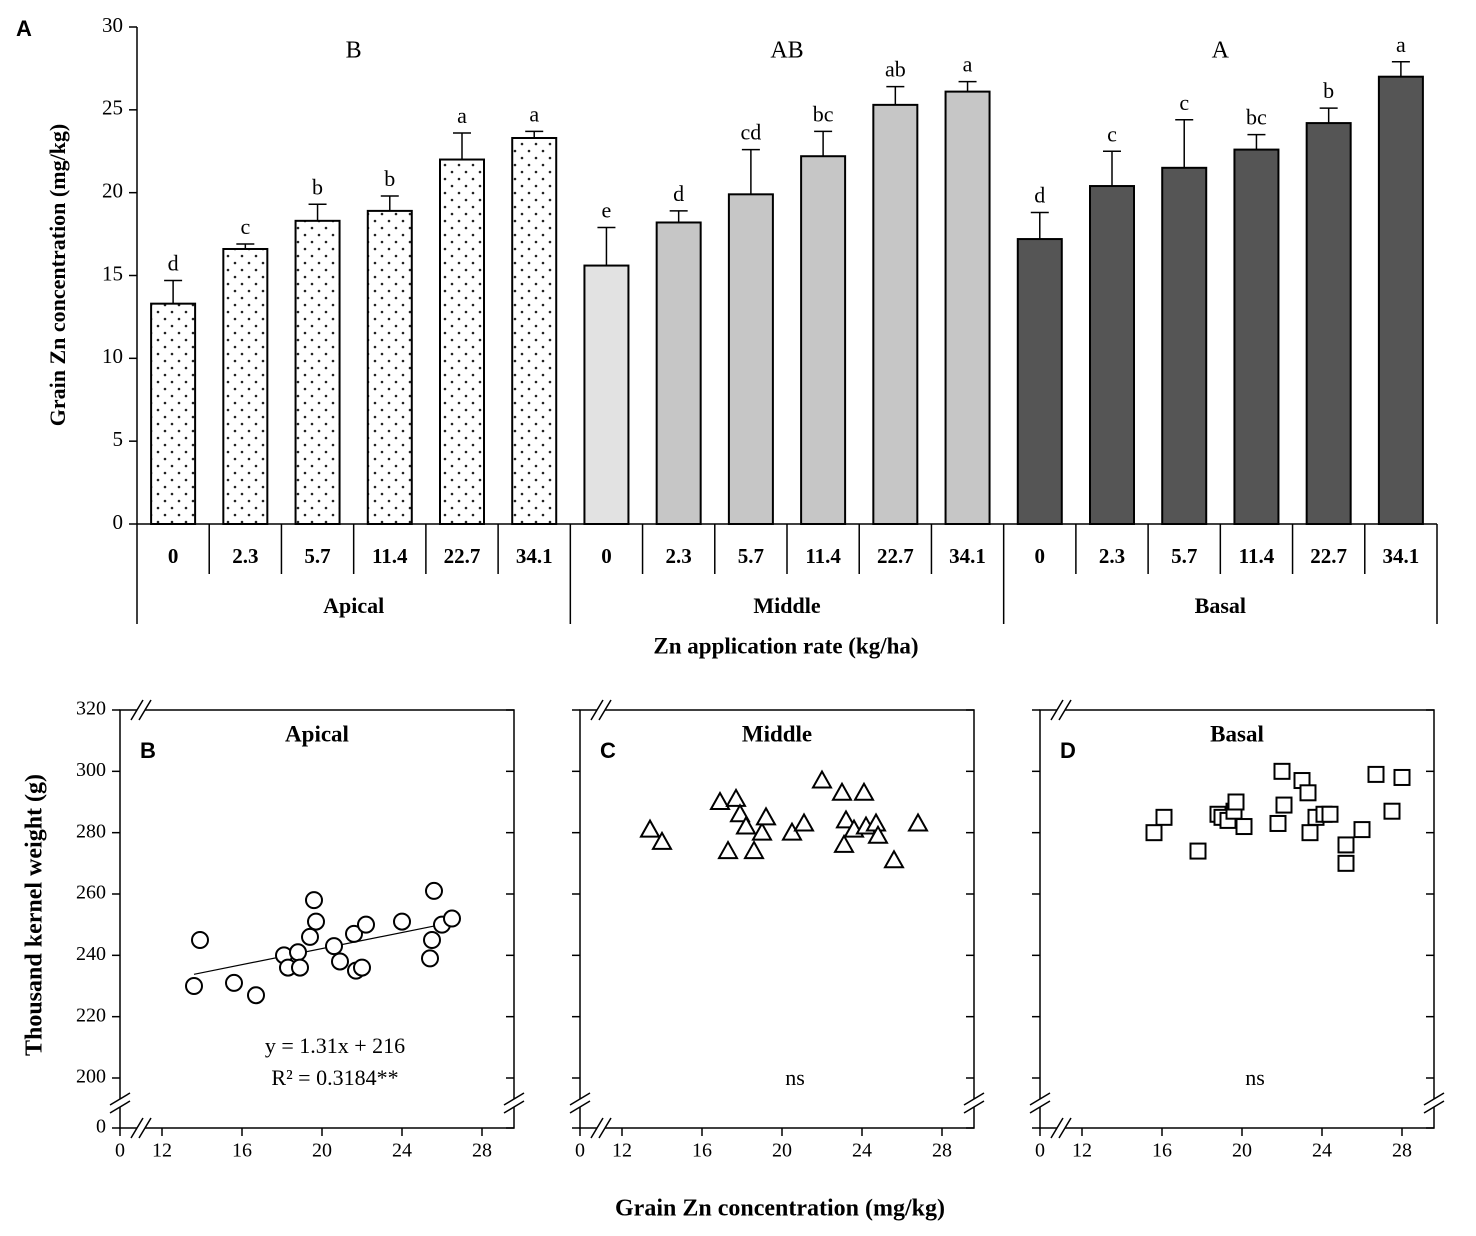  Describe the element at coordinates (777, 733) in the screenshot. I see `panel-title: Middle` at that location.